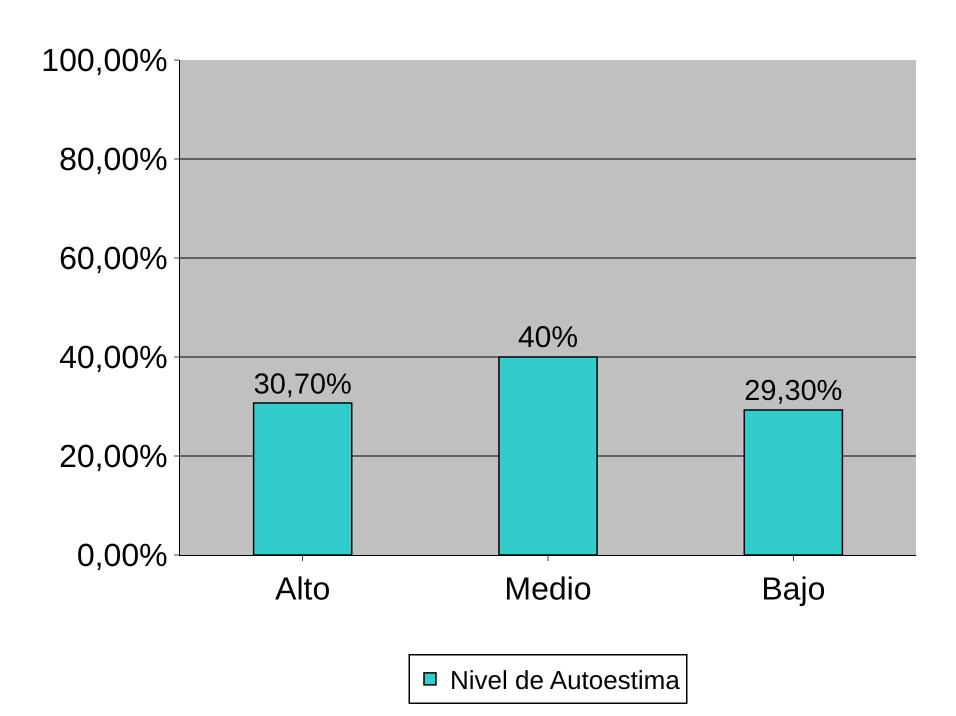  Describe the element at coordinates (122, 555) in the screenshot. I see `y-tick-label: 0,00%` at that location.